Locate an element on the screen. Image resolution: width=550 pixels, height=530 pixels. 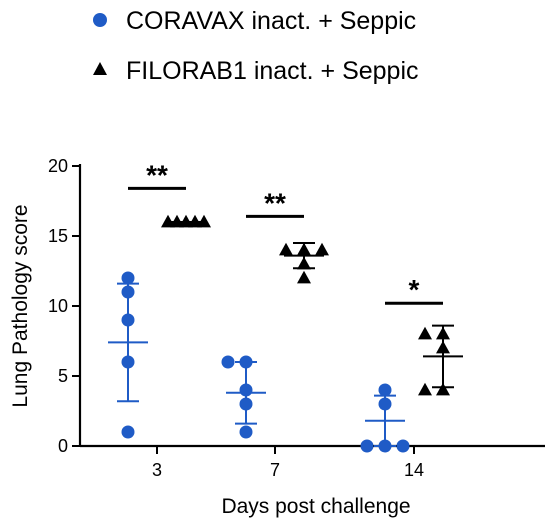
significance-label-7: ** is located at coordinates (275, 202).